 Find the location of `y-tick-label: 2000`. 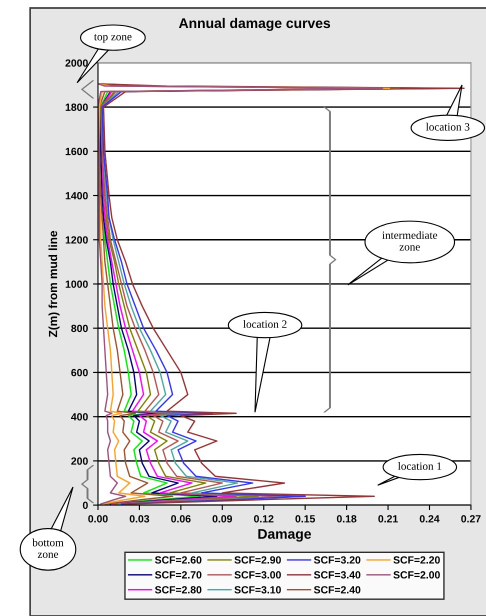

y-tick-label: 2000 is located at coordinates (76, 63).